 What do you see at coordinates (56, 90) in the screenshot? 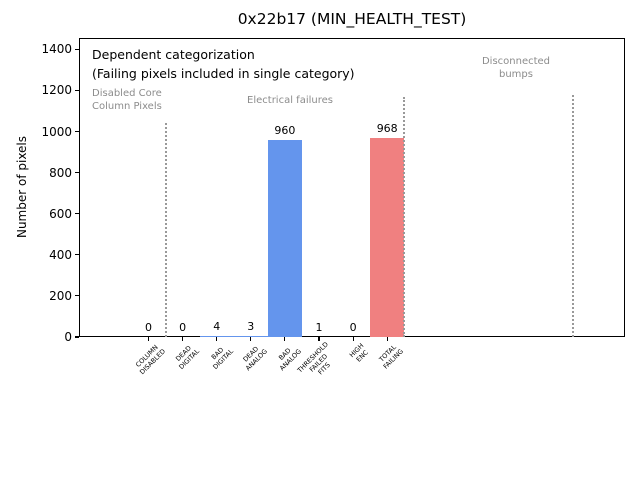
I see `y-axis-tick-label: 1200` at bounding box center [56, 90].